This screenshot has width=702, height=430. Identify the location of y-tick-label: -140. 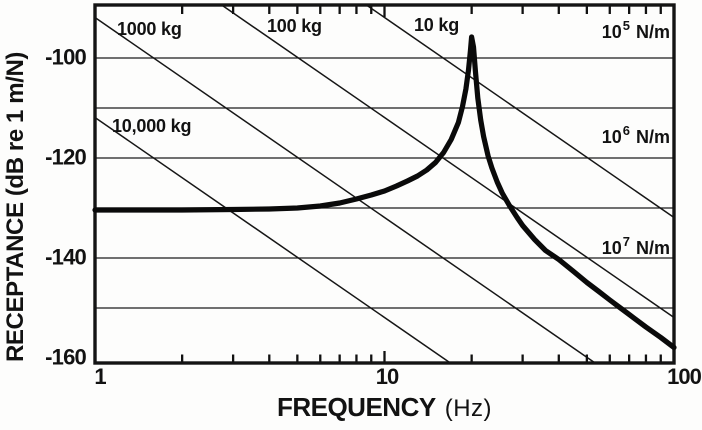
(66, 257).